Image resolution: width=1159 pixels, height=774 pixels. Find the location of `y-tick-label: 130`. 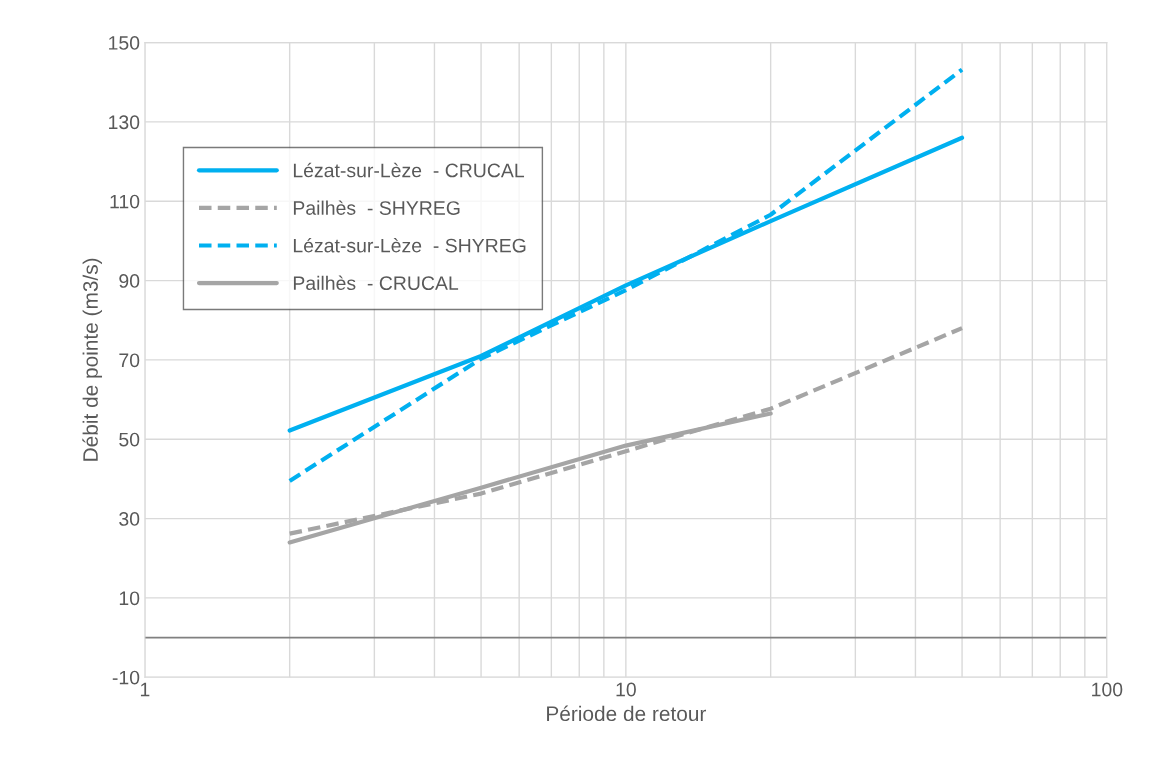

y-tick-label: 130 is located at coordinates (124, 122).